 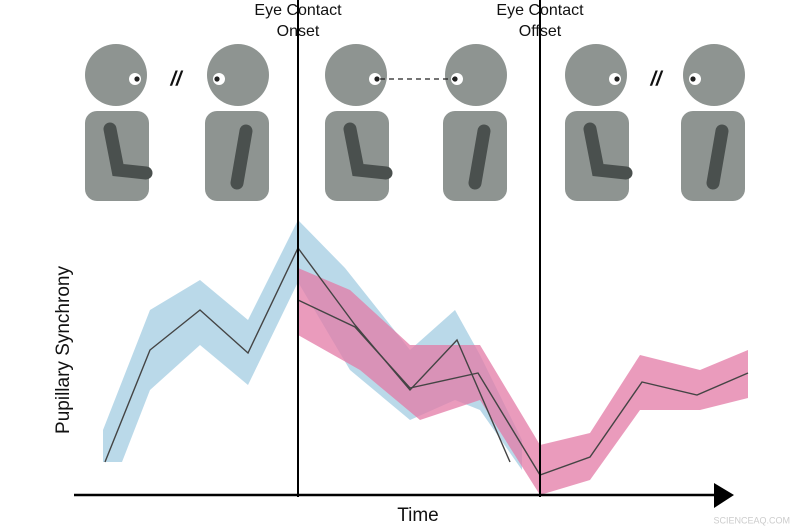 What do you see at coordinates (724, 495) in the screenshot?
I see `axis-arrow` at bounding box center [724, 495].